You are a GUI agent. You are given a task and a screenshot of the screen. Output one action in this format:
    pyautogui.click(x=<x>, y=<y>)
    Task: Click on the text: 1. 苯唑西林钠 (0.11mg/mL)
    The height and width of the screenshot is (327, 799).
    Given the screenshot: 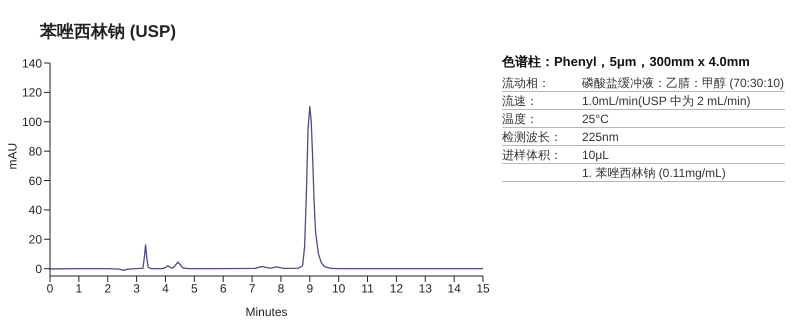 What is the action you would take?
    pyautogui.click(x=654, y=173)
    